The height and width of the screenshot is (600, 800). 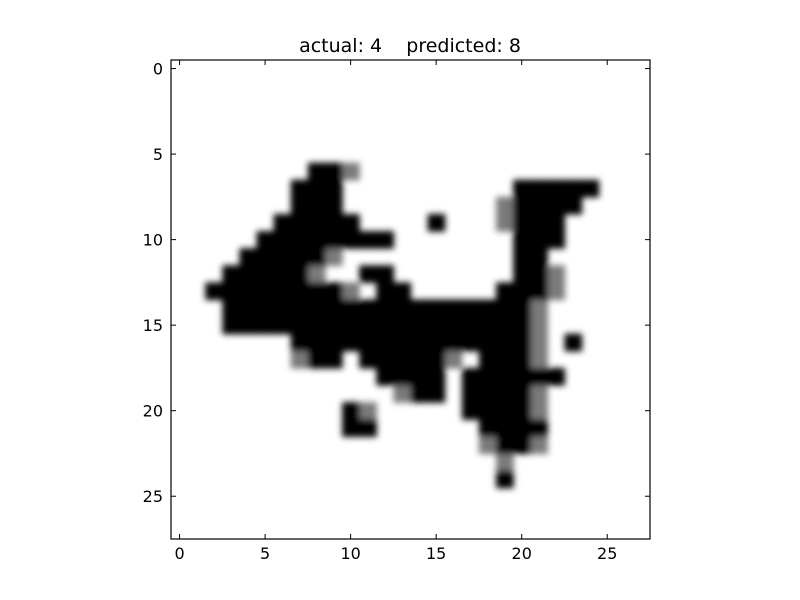 I want to click on chart-title: actual: 4 predicted: 8, so click(x=410, y=46).